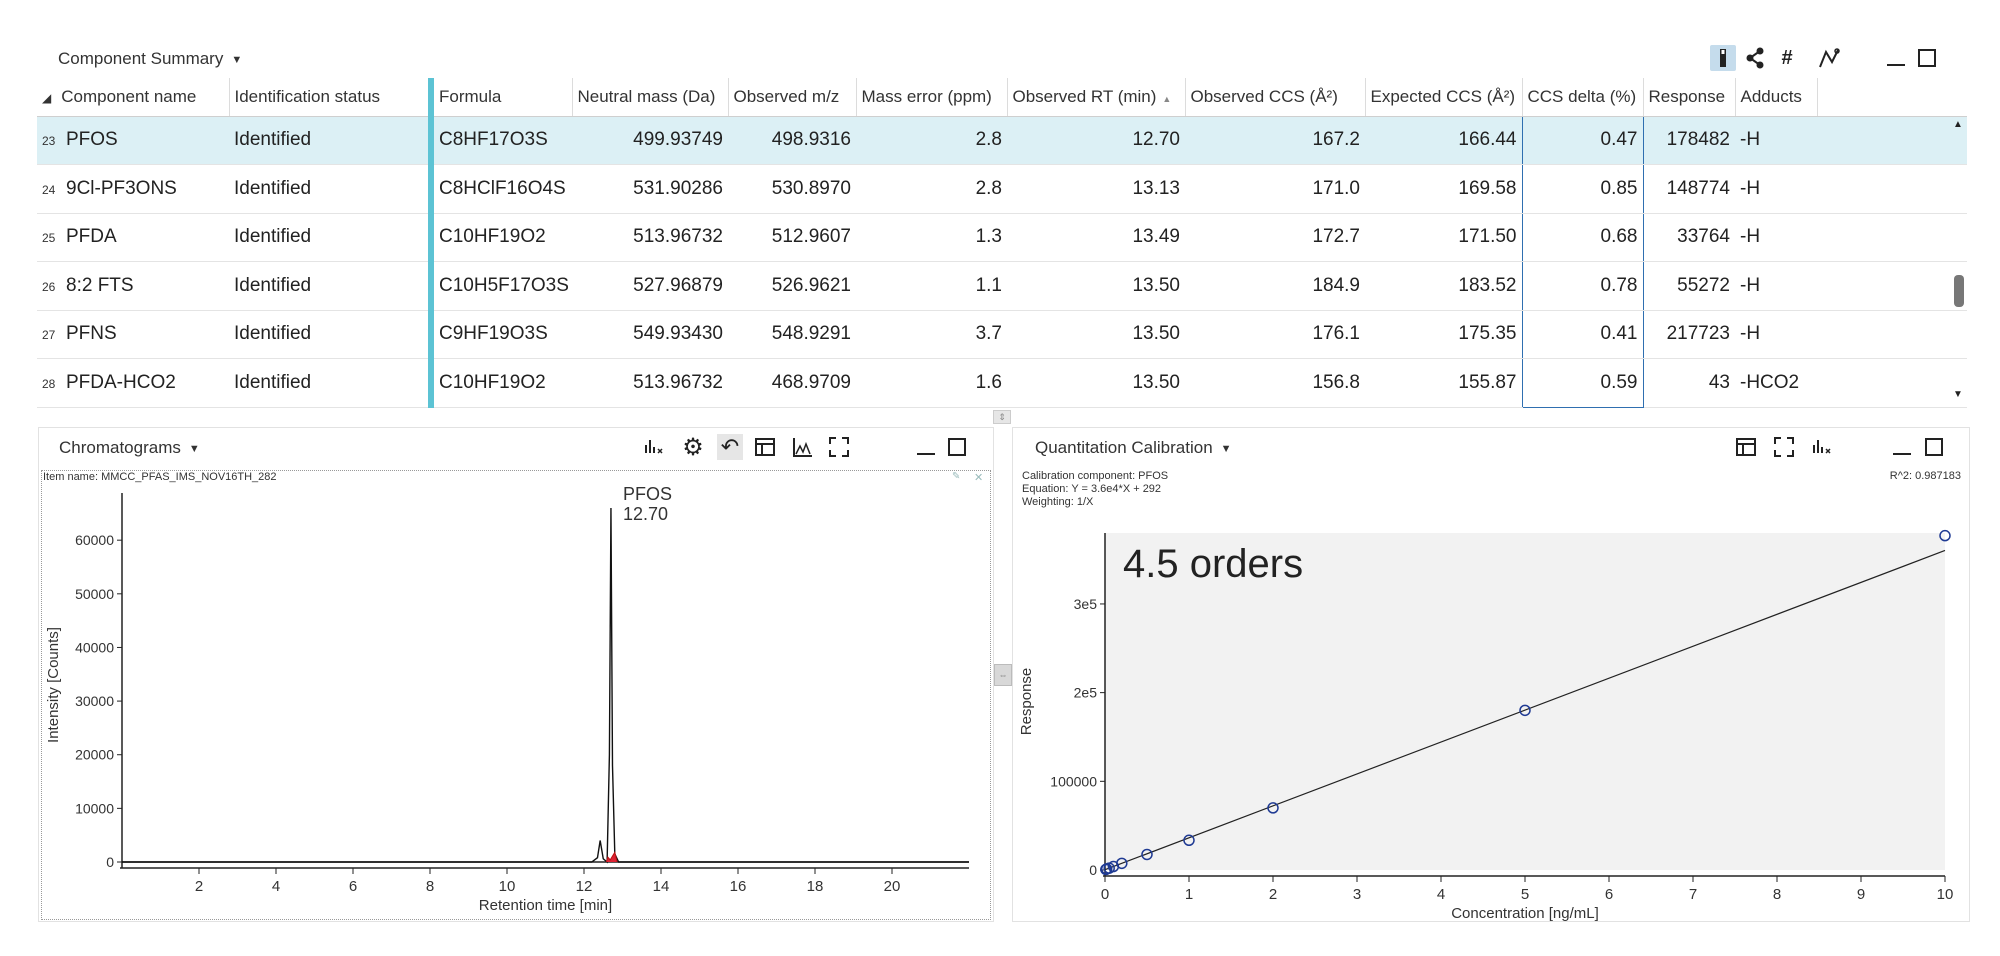  I want to click on cell-component-name: 23 PFOS, so click(133, 140).